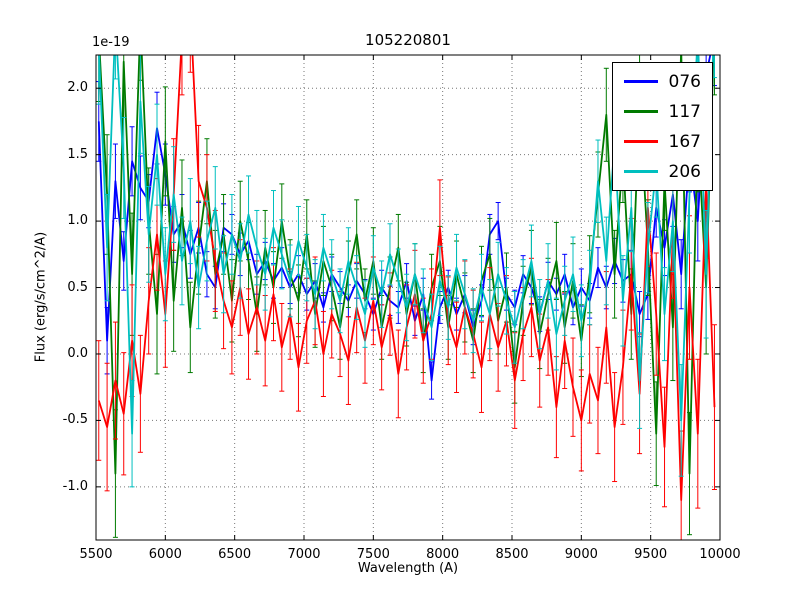 The height and width of the screenshot is (600, 800). What do you see at coordinates (77, 221) in the screenshot?
I see `y-tick-label: 1.0` at bounding box center [77, 221].